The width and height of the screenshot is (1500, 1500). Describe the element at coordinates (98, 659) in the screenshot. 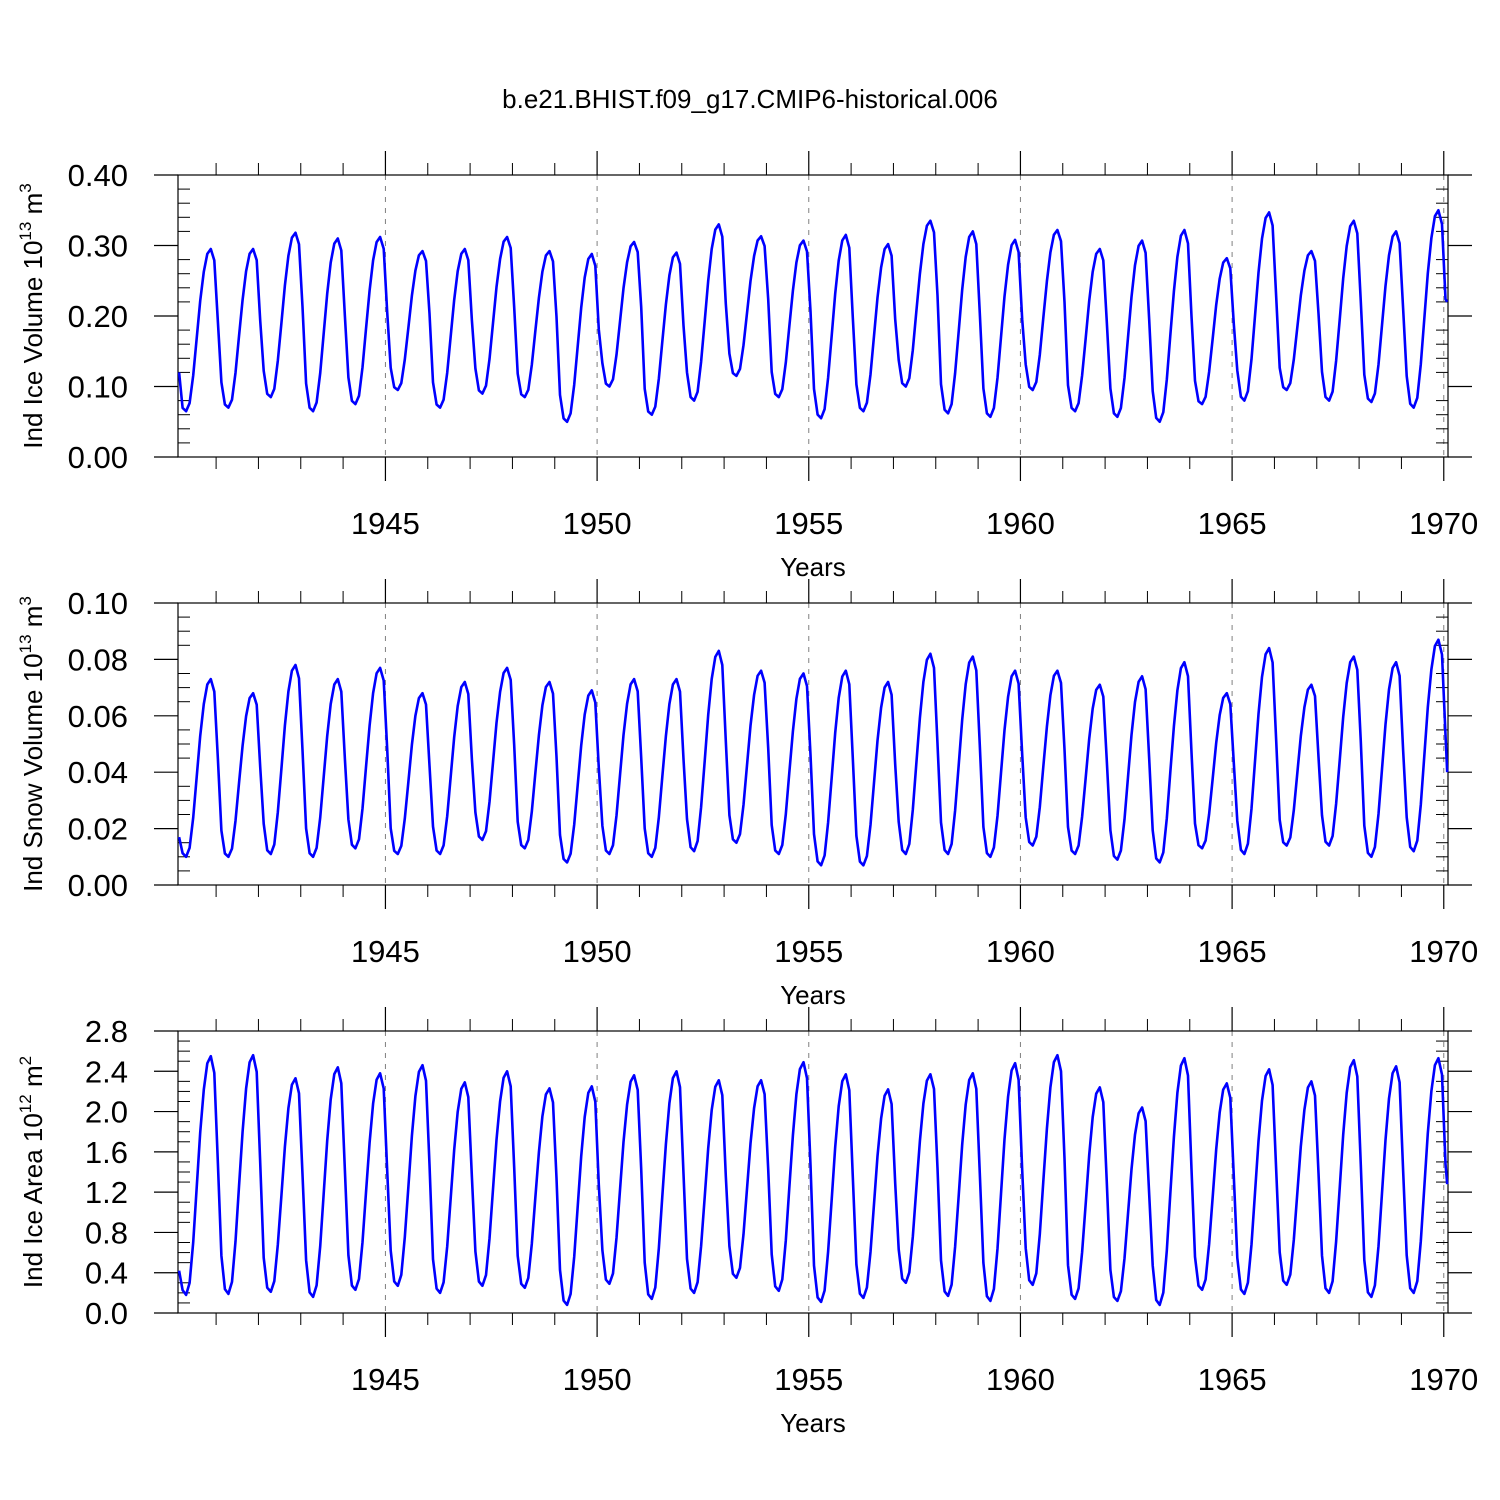

I see `y-tick-label: 0.08` at that location.